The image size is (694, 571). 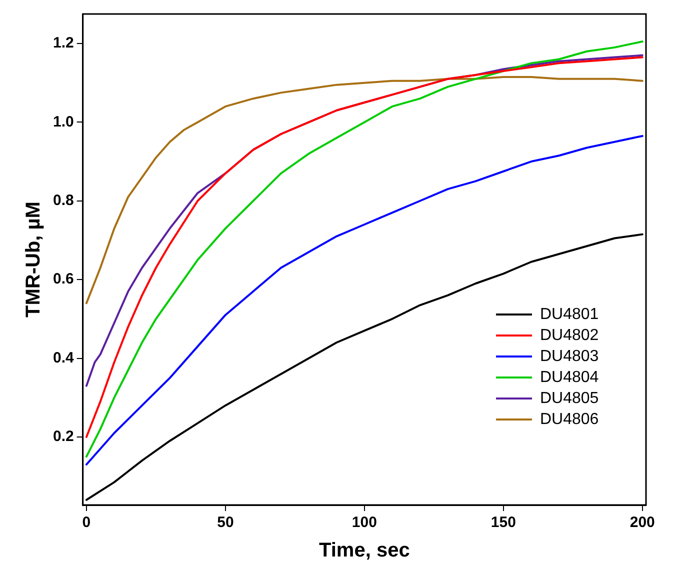 I want to click on x-tick-label: 200, so click(x=642, y=523).